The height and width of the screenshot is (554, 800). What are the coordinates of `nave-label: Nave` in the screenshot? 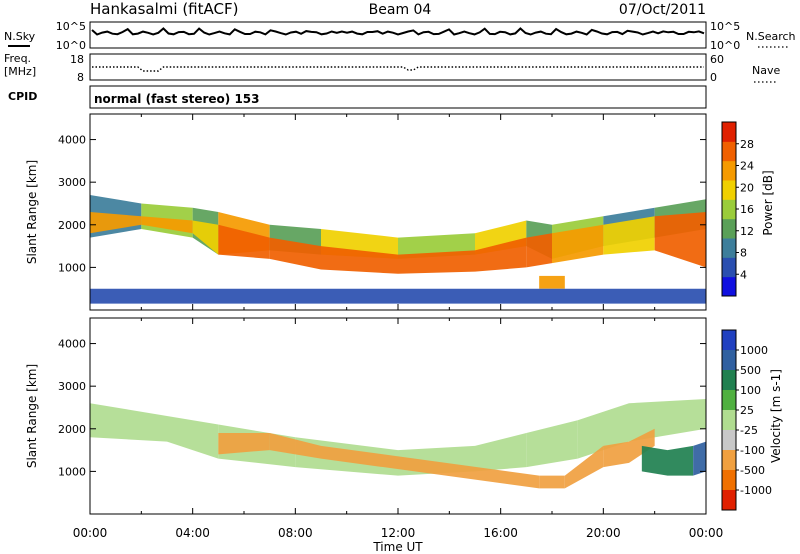 It's located at (766, 70).